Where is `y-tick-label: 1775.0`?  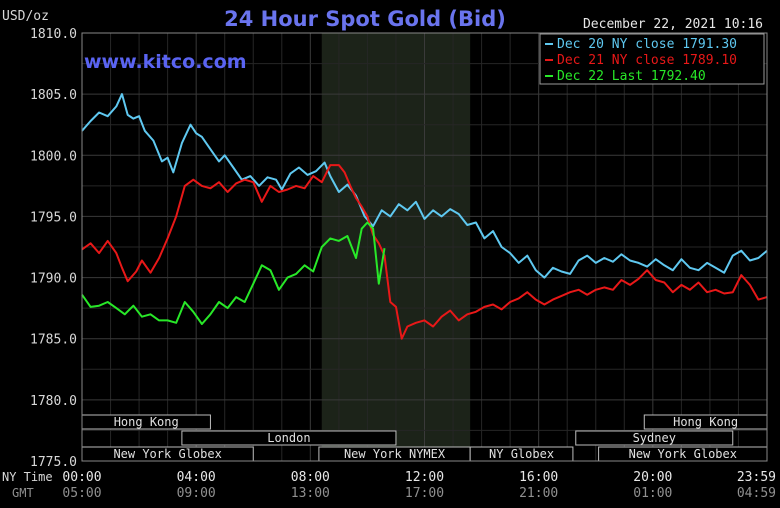
y-tick-label: 1775.0 is located at coordinates (53, 462).